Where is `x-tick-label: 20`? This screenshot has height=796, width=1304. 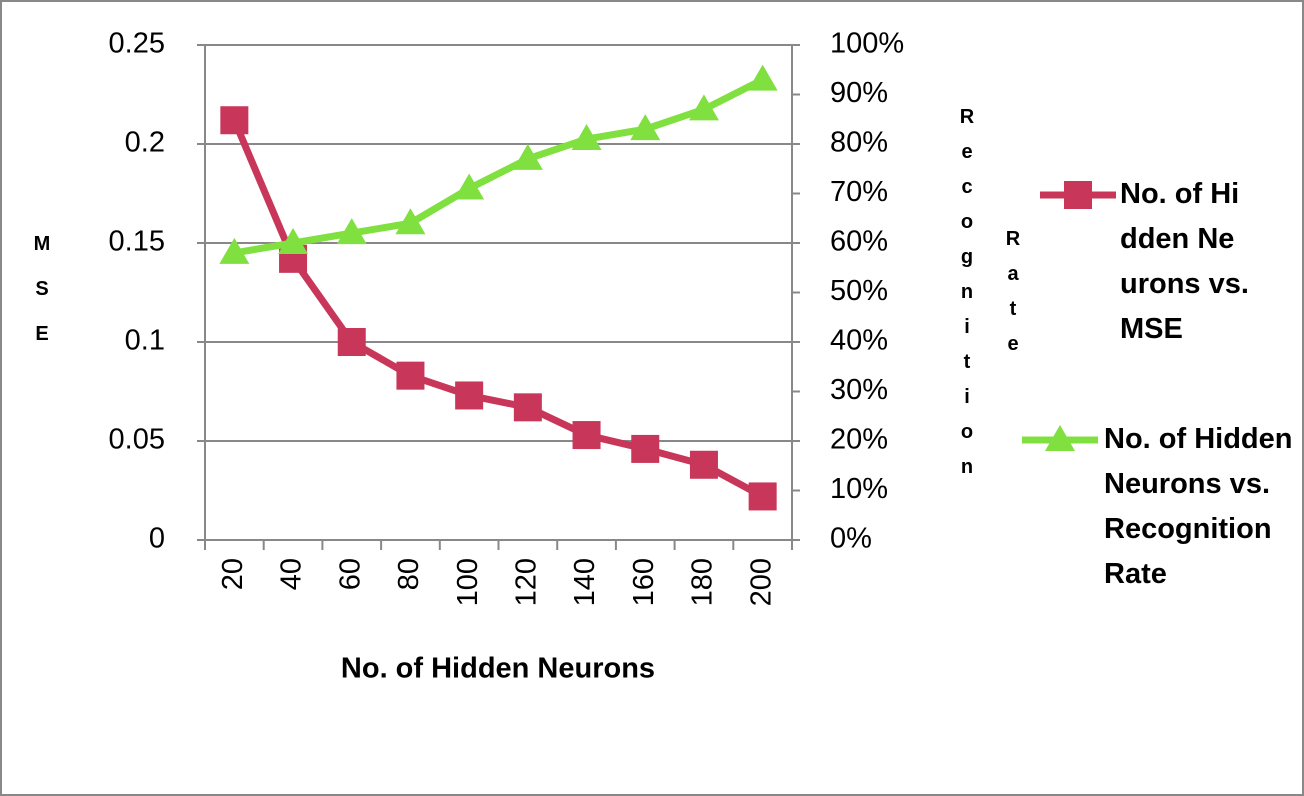
x-tick-label: 20 is located at coordinates (233, 574).